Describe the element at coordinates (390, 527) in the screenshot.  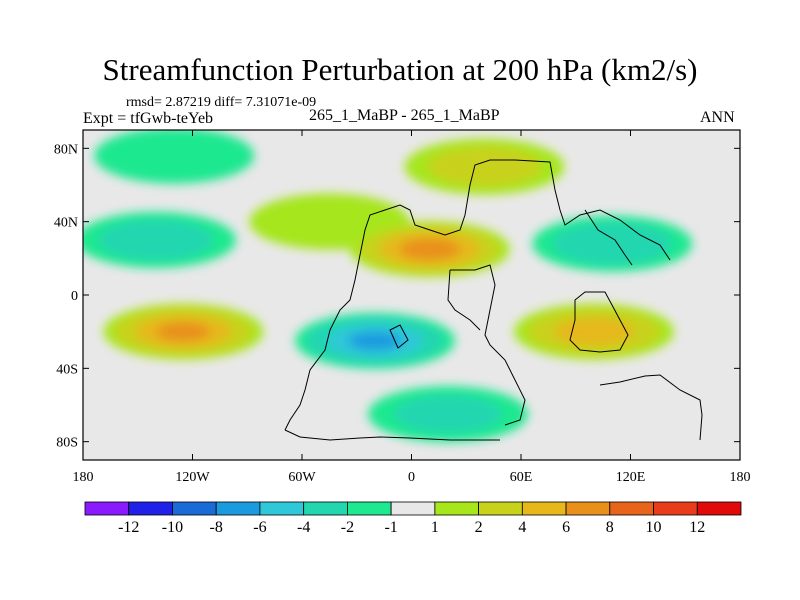
I see `colorbar-label: -1` at that location.